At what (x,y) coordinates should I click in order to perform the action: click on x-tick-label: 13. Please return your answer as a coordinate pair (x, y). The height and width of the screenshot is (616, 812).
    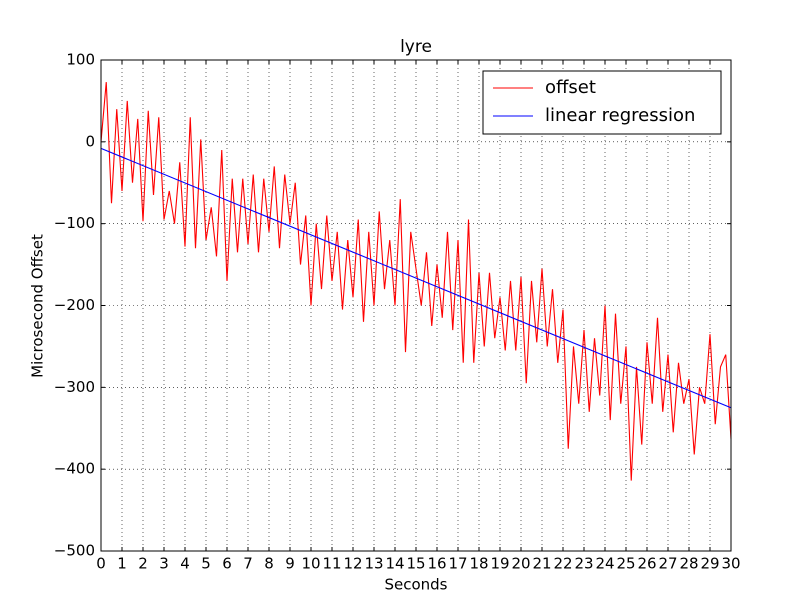
    Looking at the image, I should click on (373, 564).